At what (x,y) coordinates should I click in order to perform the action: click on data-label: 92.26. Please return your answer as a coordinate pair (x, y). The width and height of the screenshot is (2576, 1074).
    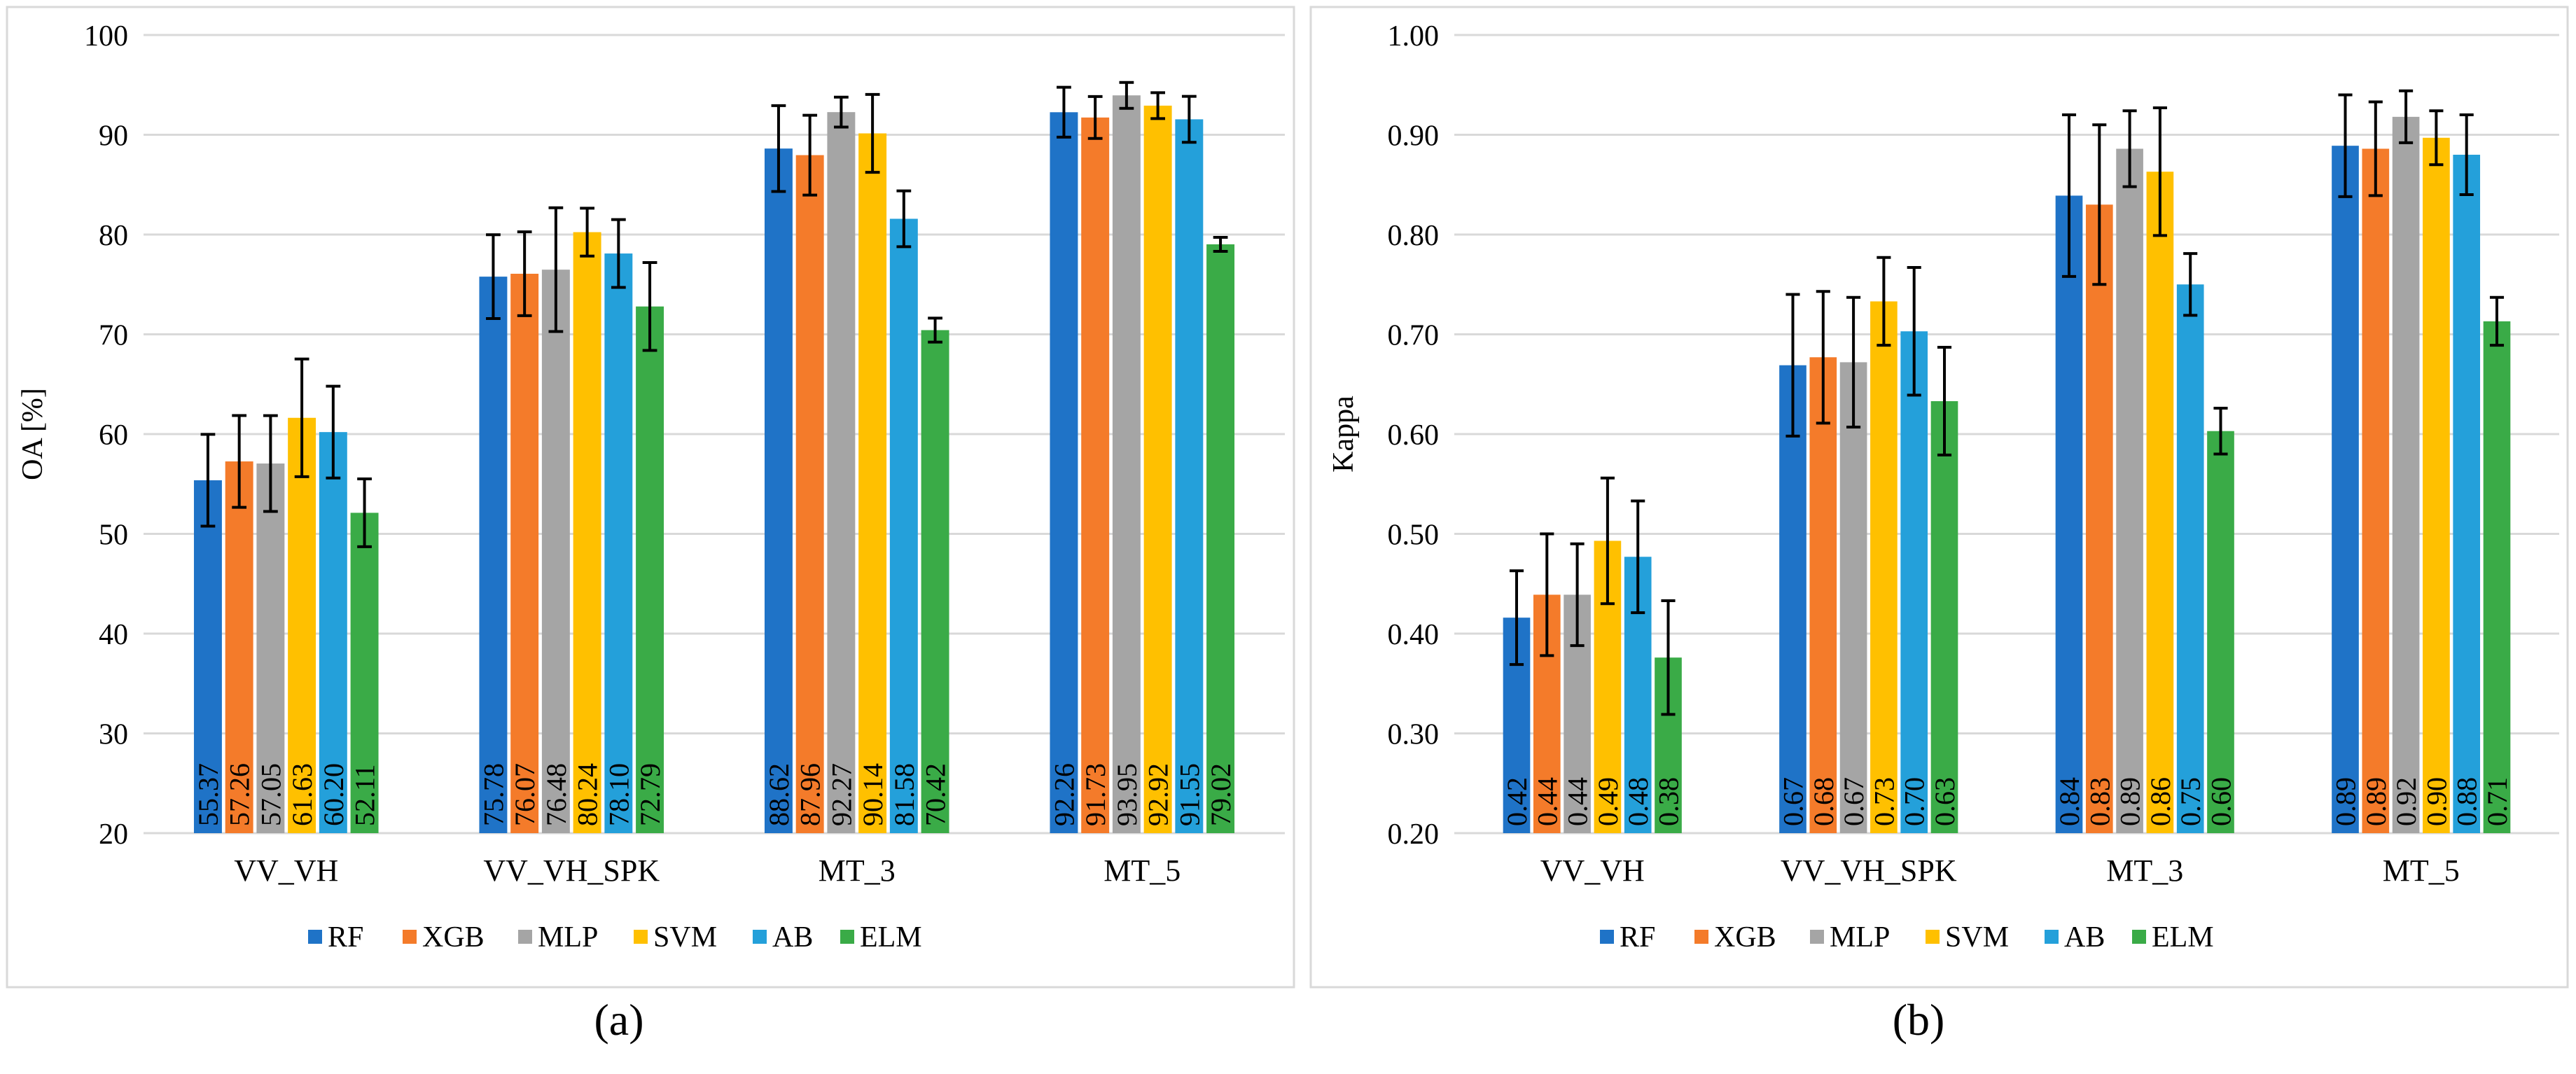
    Looking at the image, I should click on (1064, 794).